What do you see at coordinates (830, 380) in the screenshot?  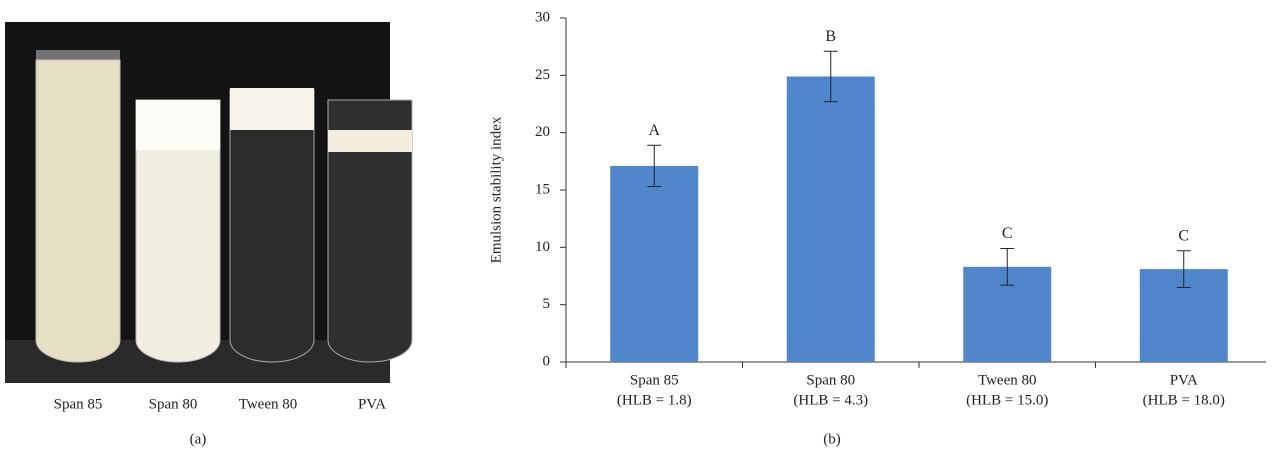 I see `x-tick-label: Span 80` at bounding box center [830, 380].